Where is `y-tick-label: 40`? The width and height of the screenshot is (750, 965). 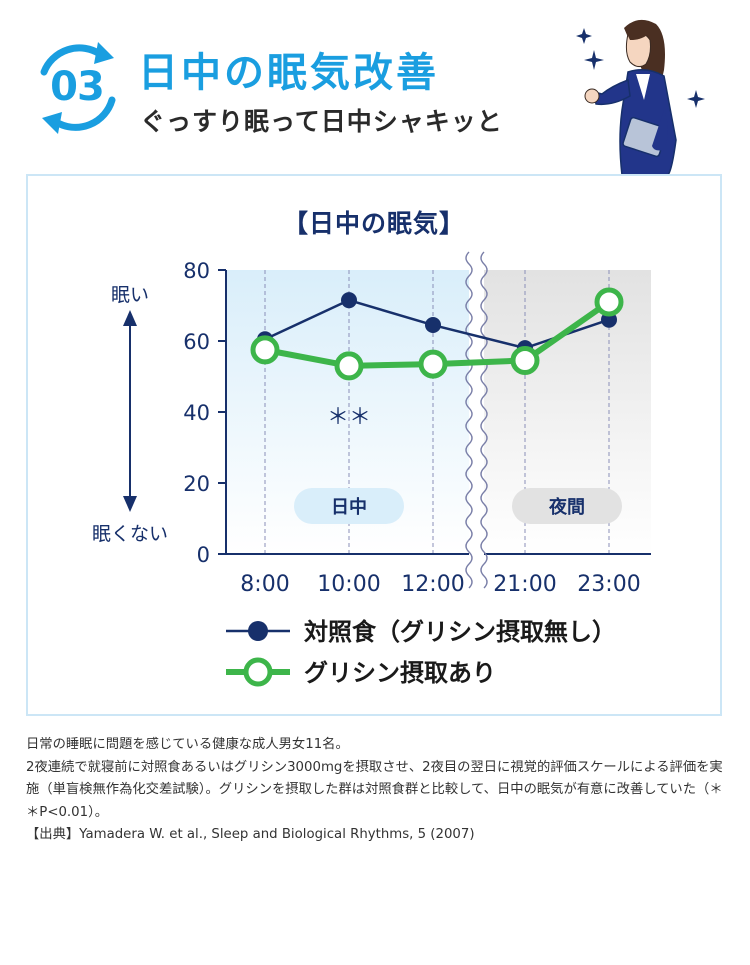
y-tick-label: 40 is located at coordinates (196, 413).